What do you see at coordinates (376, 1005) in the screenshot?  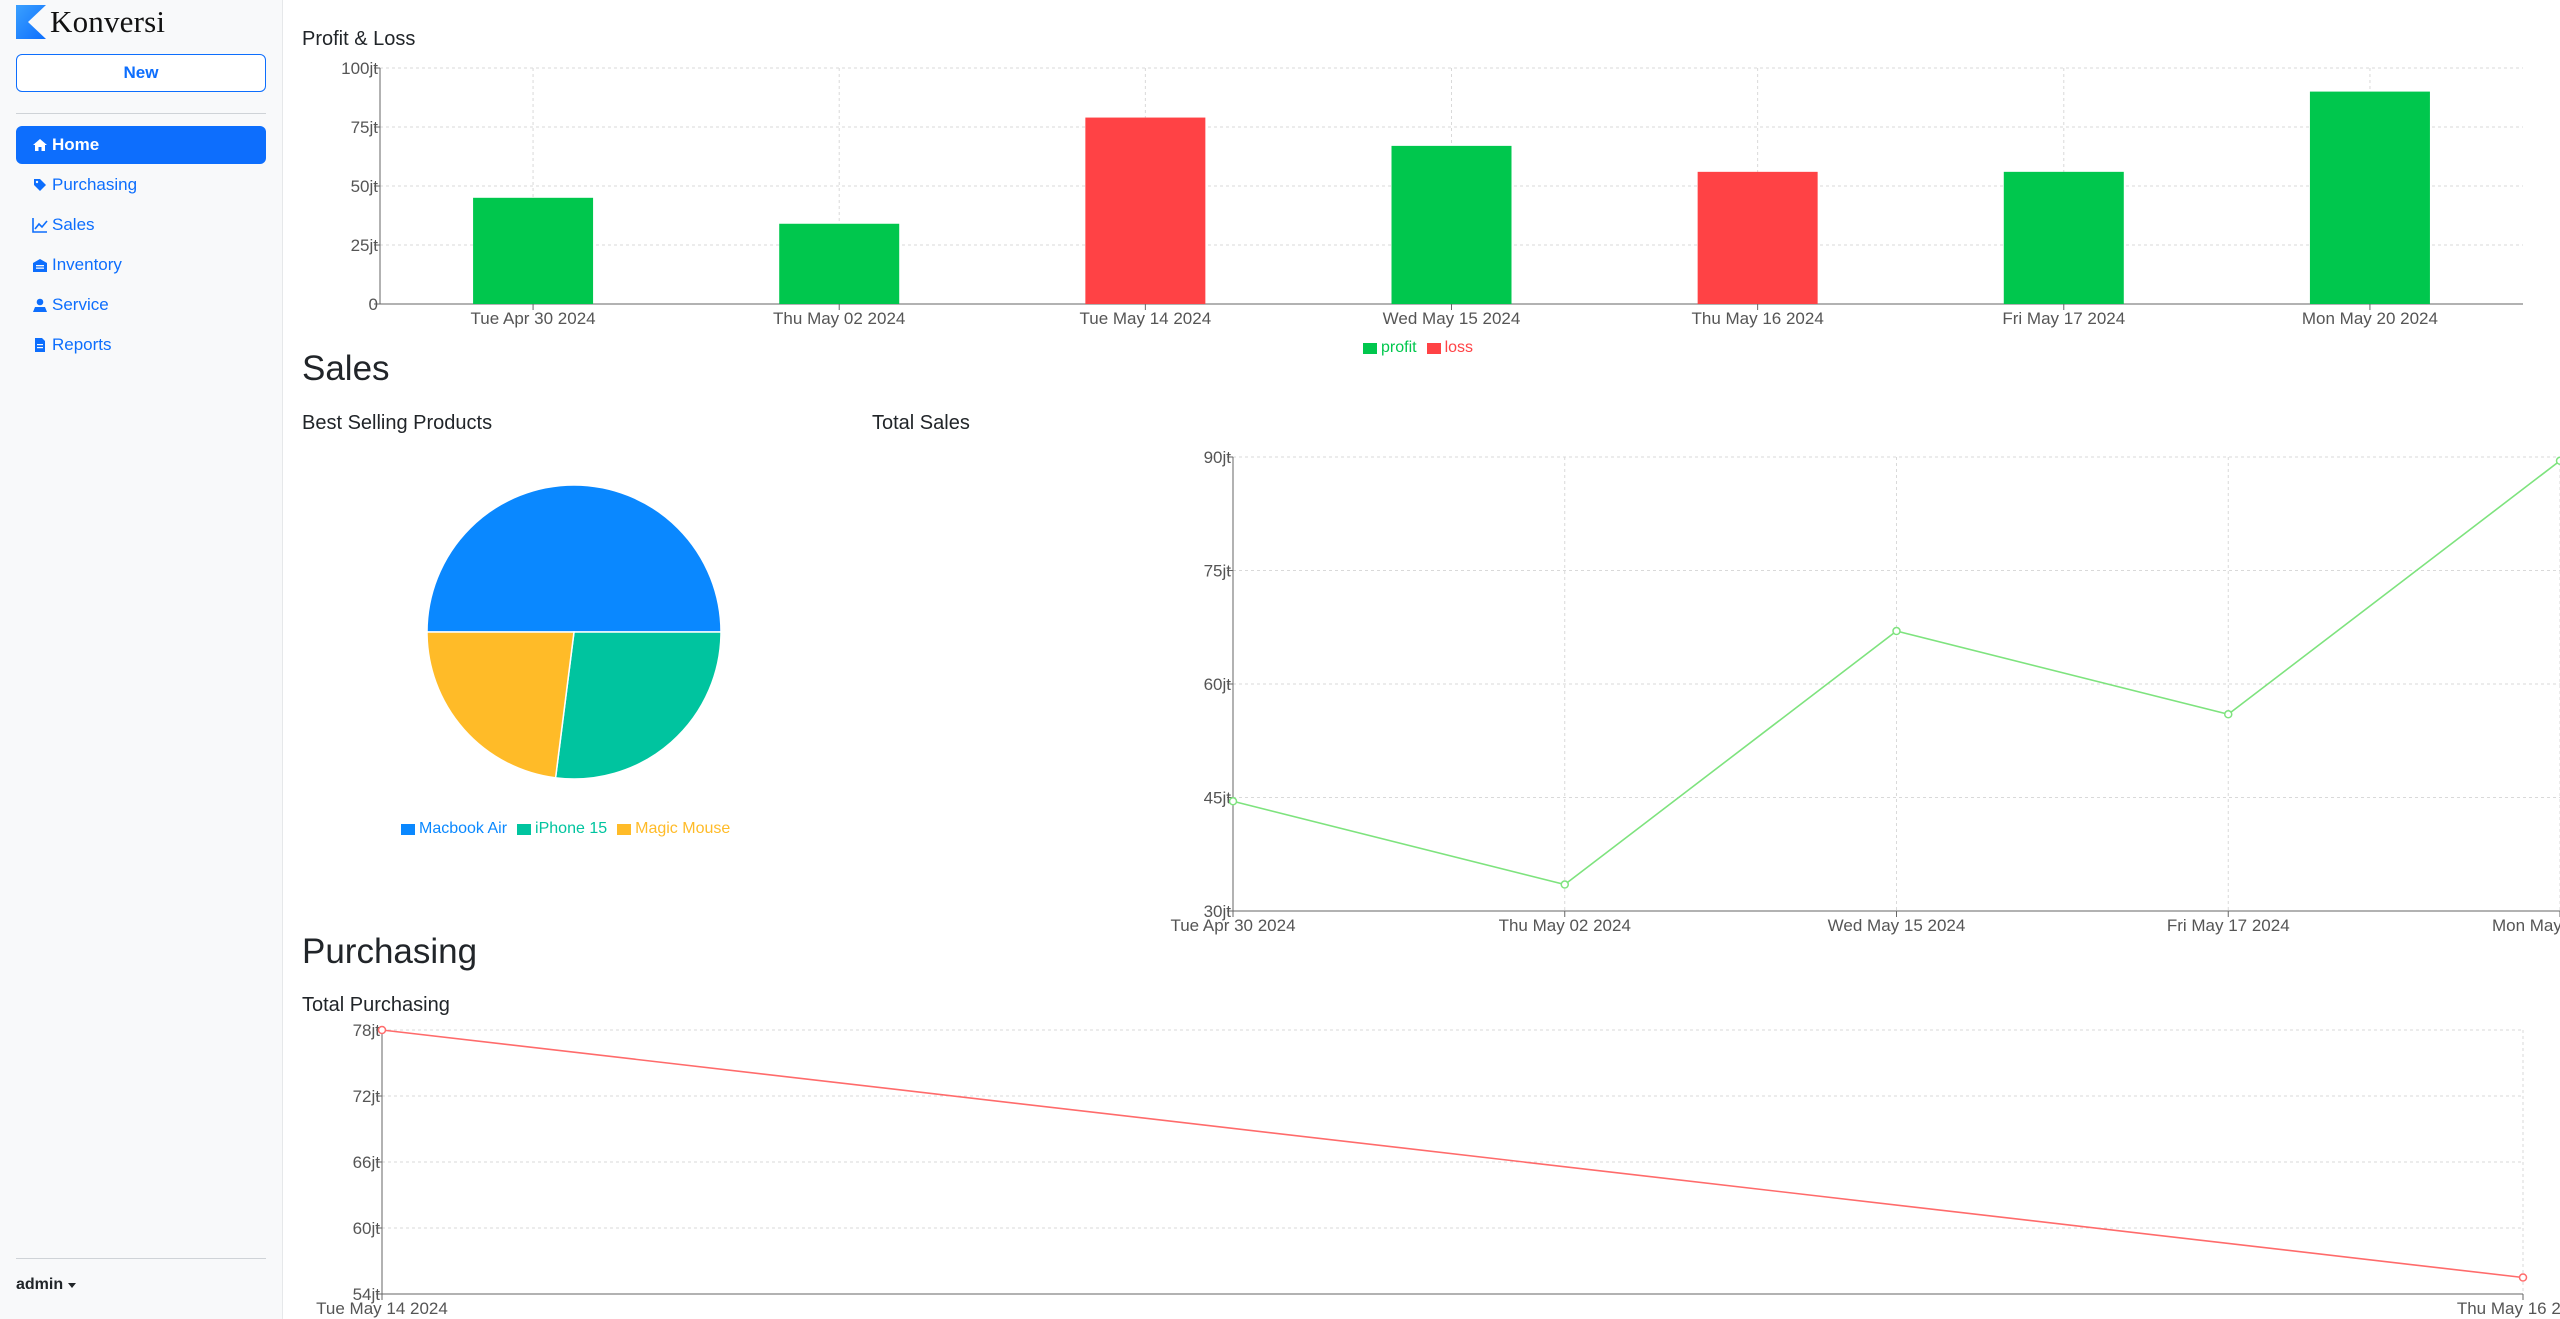 I see `total-purchasing-title: Total Purchasing` at bounding box center [376, 1005].